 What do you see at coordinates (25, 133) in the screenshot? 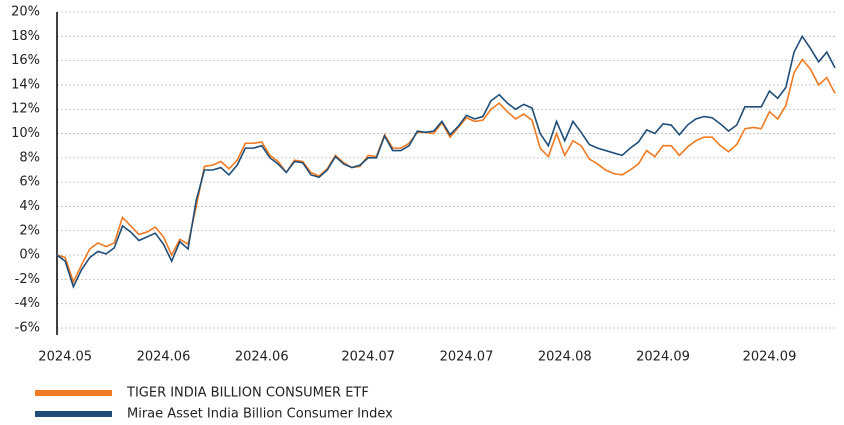
I see `y-tick-label: 10%` at bounding box center [25, 133].